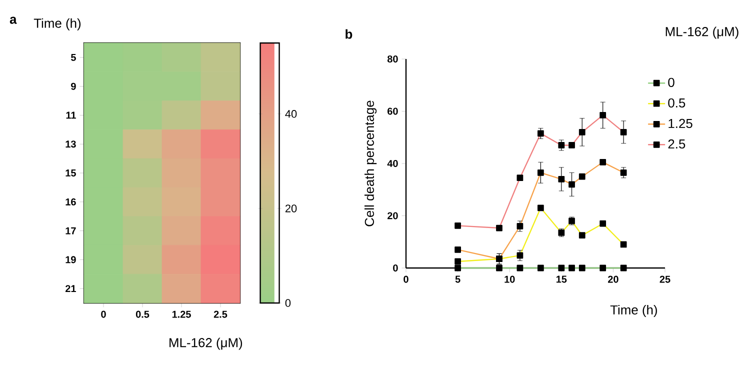  Describe the element at coordinates (677, 103) in the screenshot. I see `legend-label: 0.5` at that location.